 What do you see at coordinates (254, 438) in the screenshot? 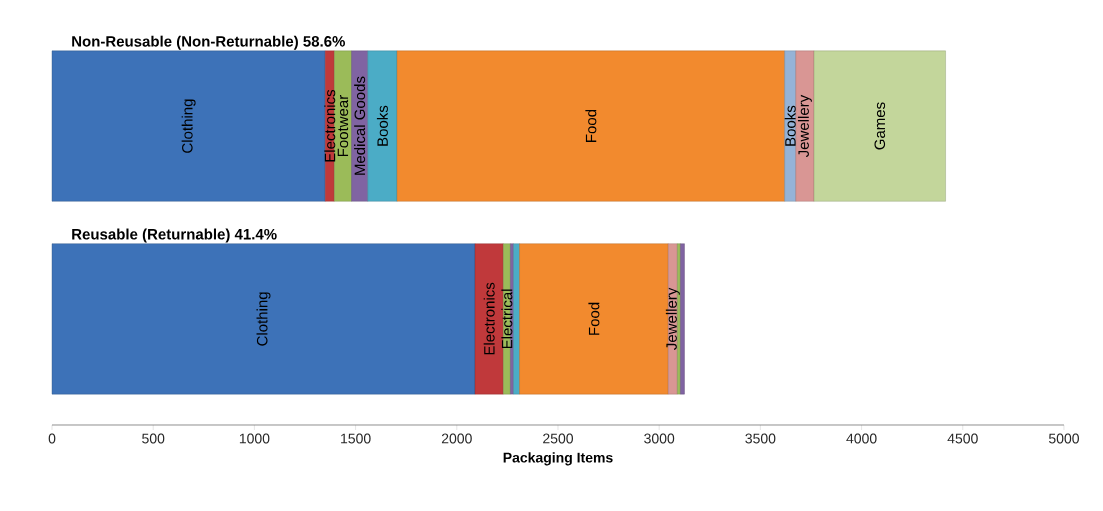
I see `x-tick-label: 1000` at bounding box center [254, 438].